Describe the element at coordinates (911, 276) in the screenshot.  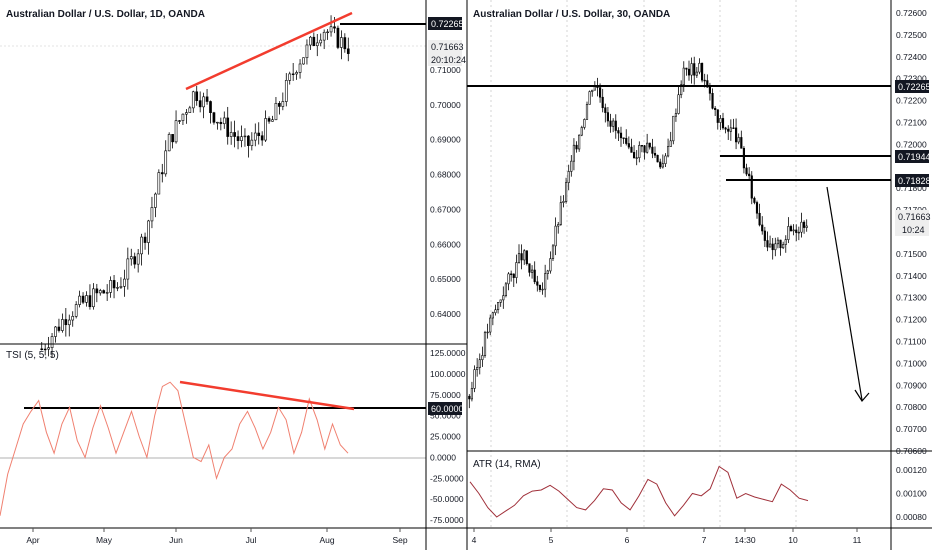
I see `right-price-tick: 0.71400` at that location.